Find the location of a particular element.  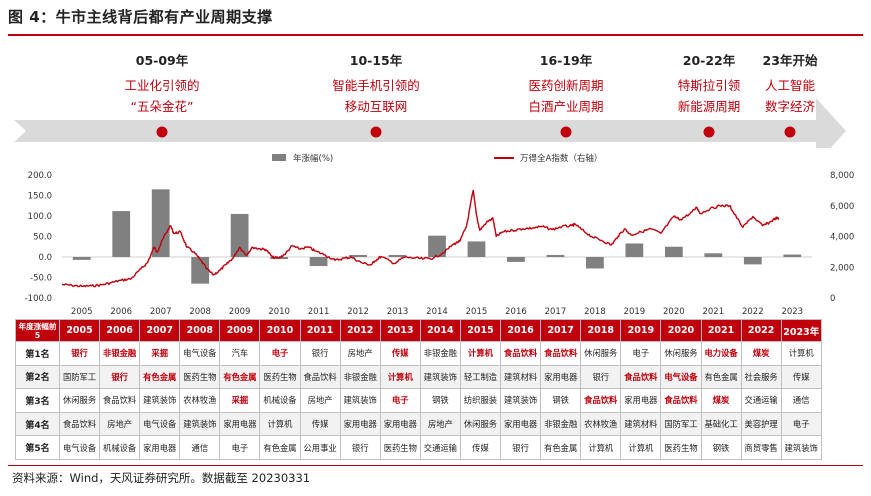

x-tick-label: 2023 is located at coordinates (792, 312).